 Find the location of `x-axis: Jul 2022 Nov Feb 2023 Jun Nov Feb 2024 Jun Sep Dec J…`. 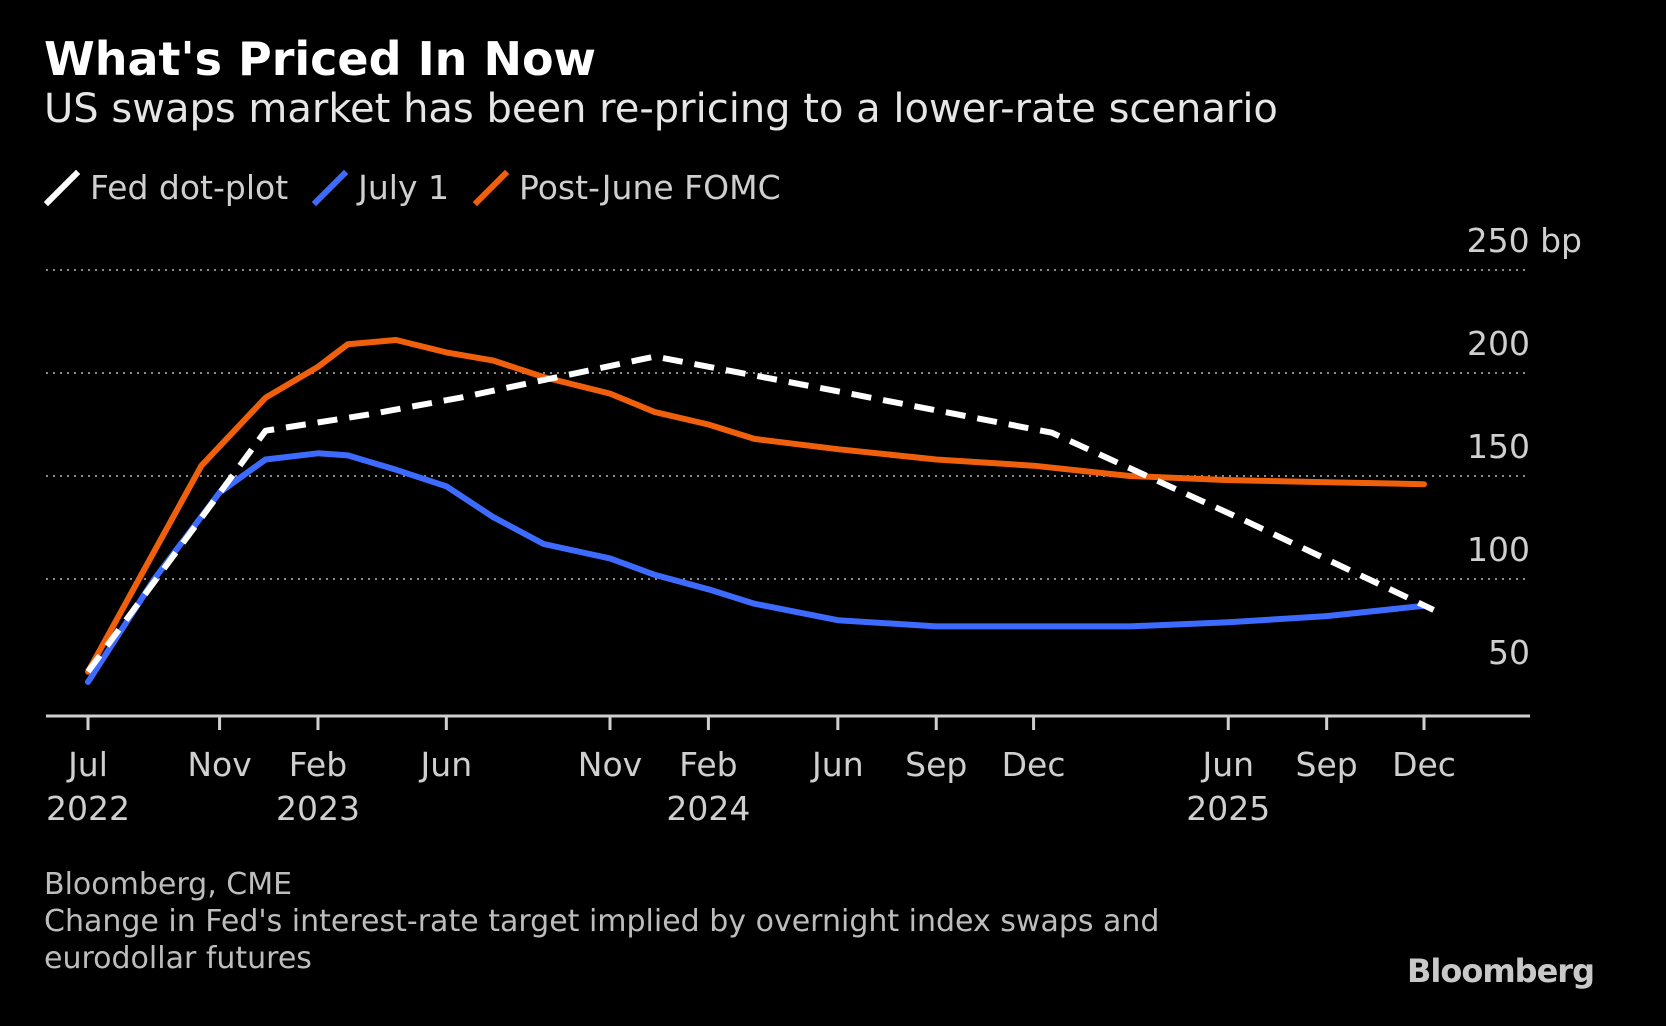

x-axis: Jul 2022 Nov Feb 2023 Jun Nov Feb 2024 Jun Sep Dec J… is located at coordinates (788, 771).